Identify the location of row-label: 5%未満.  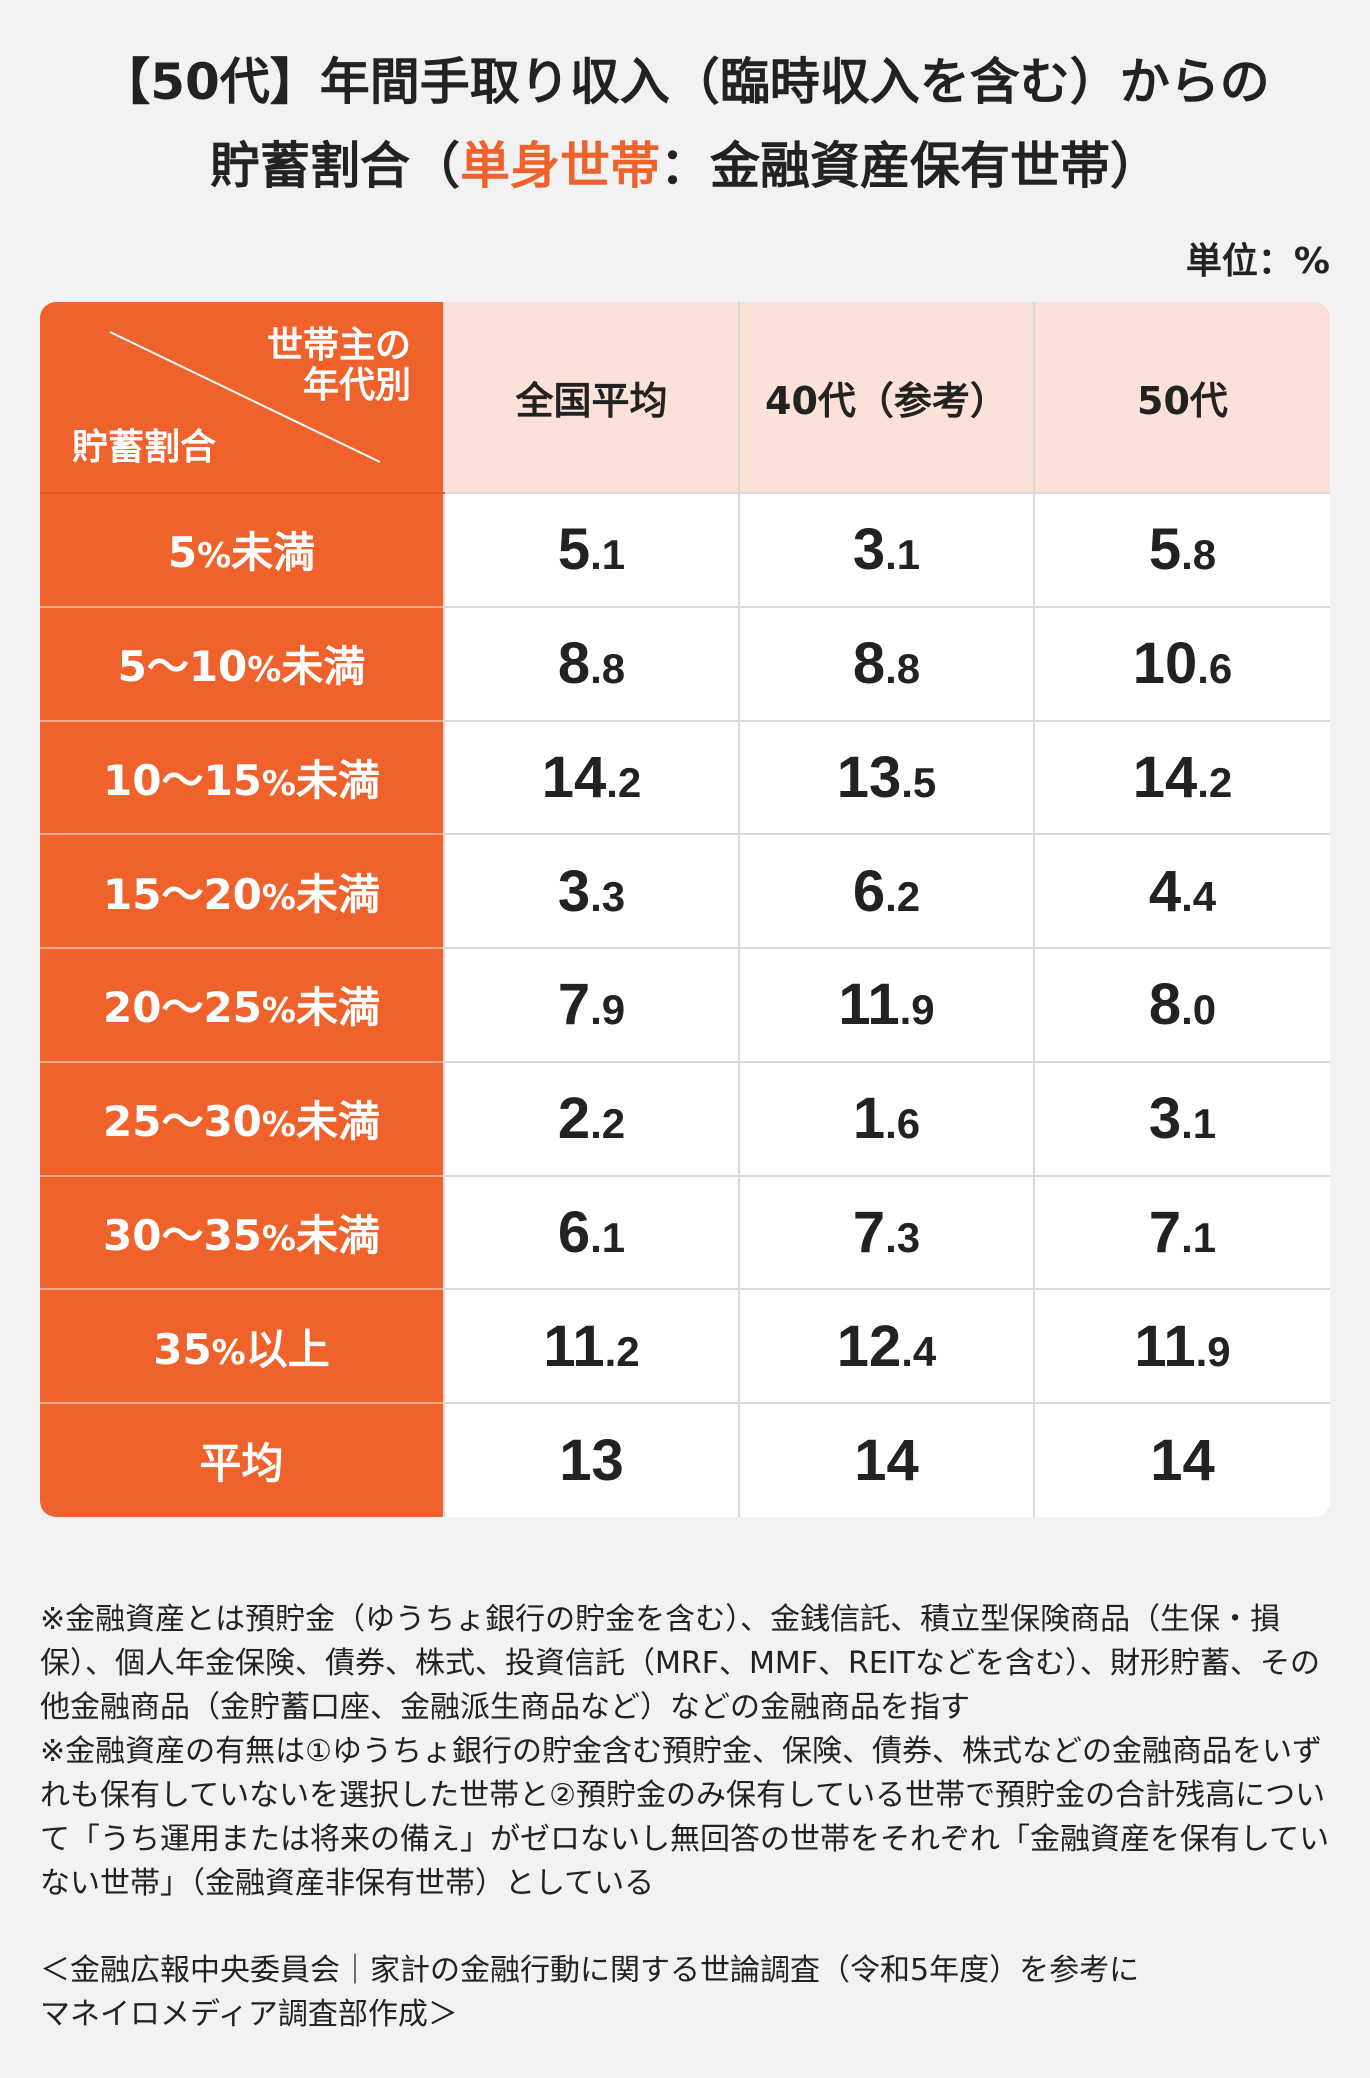
(242, 549).